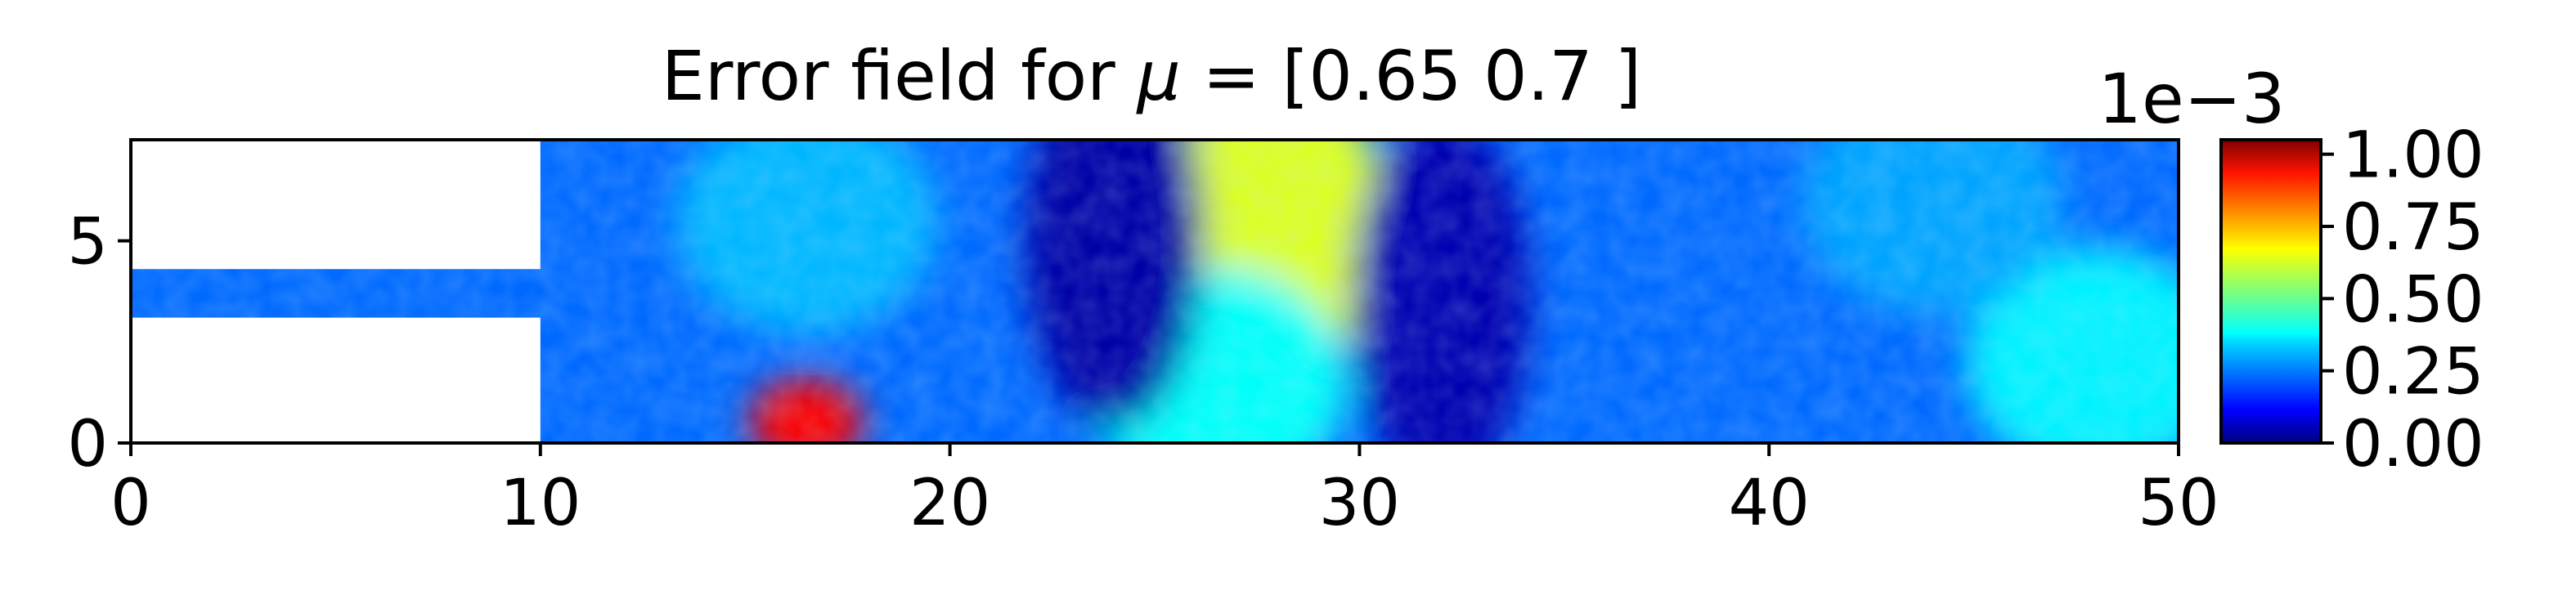 This screenshot has width=2576, height=604. What do you see at coordinates (1359, 504) in the screenshot?
I see `x-tick-label: 30` at bounding box center [1359, 504].